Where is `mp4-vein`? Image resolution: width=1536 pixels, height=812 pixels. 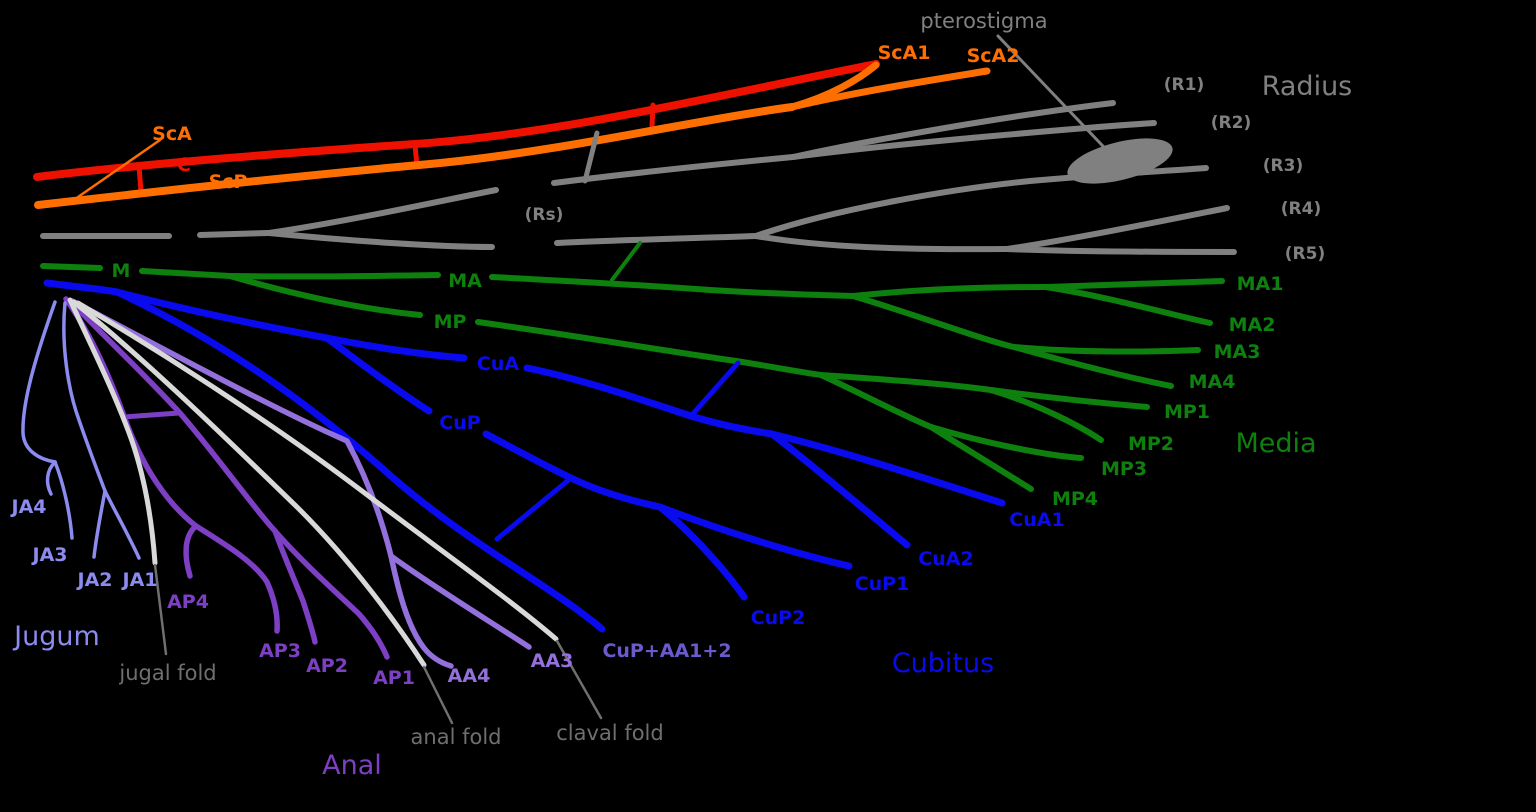 mp4-vein is located at coordinates (981, 458).